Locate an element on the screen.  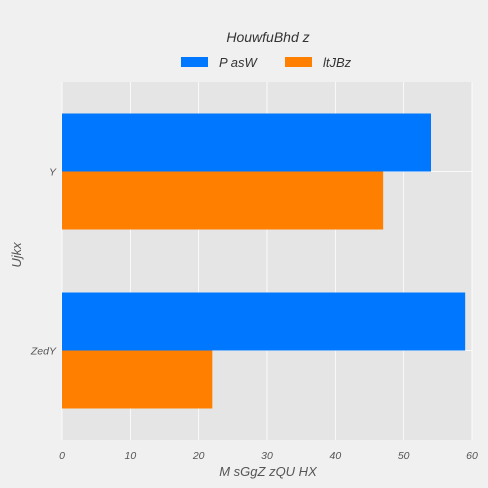
x-tick-label: 30 is located at coordinates (267, 456).